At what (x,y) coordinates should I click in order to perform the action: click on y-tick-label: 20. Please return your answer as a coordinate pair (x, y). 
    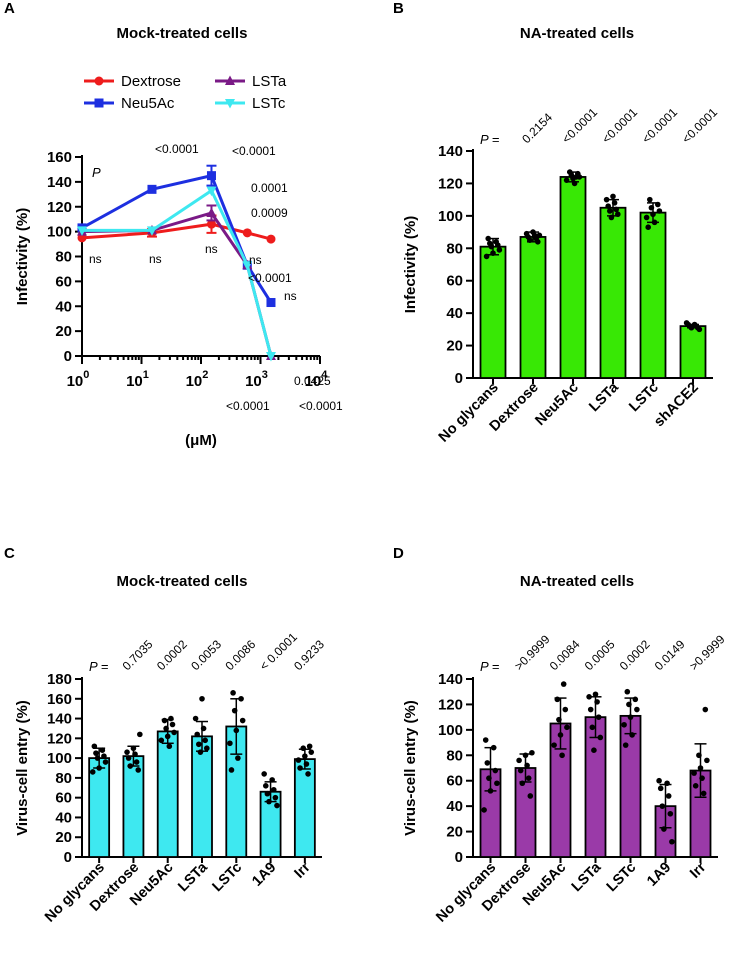
    Looking at the image, I should click on (63, 331).